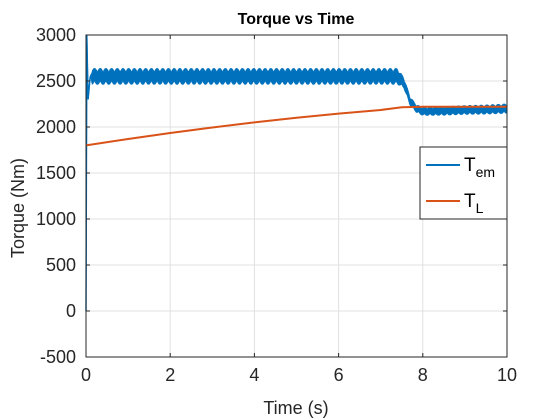 This screenshot has height=420, width=560. I want to click on legend-label-subscript: em, so click(485, 172).